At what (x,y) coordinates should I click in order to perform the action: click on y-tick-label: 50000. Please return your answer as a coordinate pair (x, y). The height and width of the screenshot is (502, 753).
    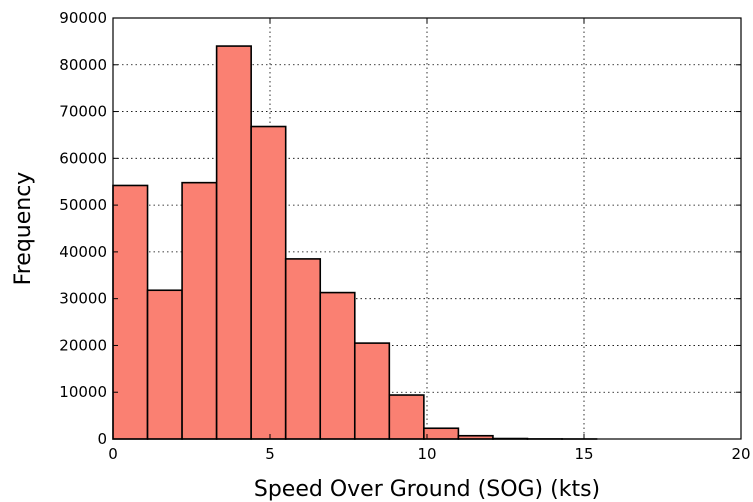
    Looking at the image, I should click on (83, 205).